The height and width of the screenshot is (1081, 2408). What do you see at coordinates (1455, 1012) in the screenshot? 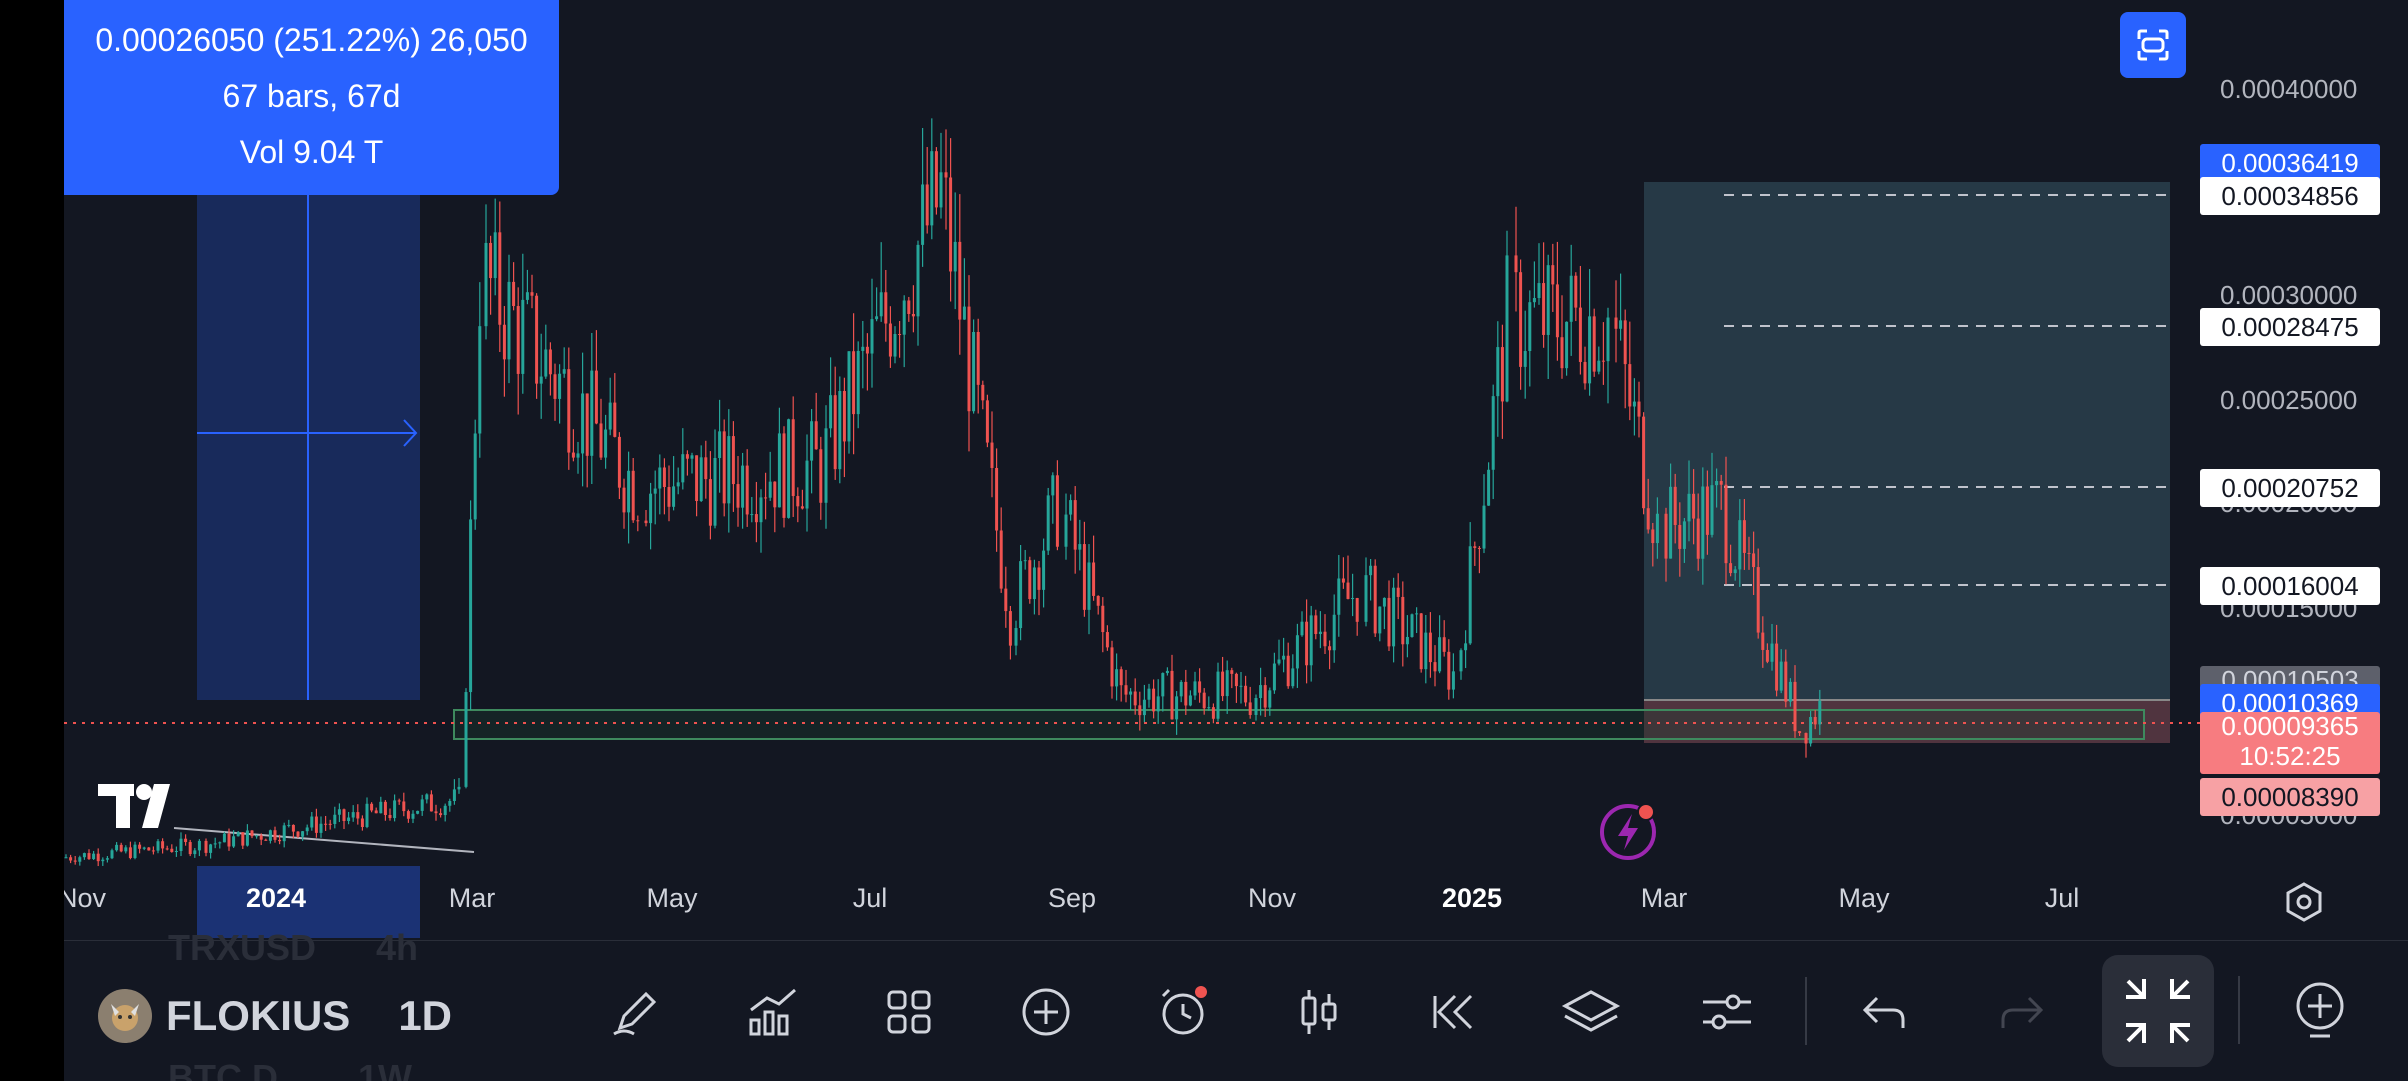
I see `replay-button` at bounding box center [1455, 1012].